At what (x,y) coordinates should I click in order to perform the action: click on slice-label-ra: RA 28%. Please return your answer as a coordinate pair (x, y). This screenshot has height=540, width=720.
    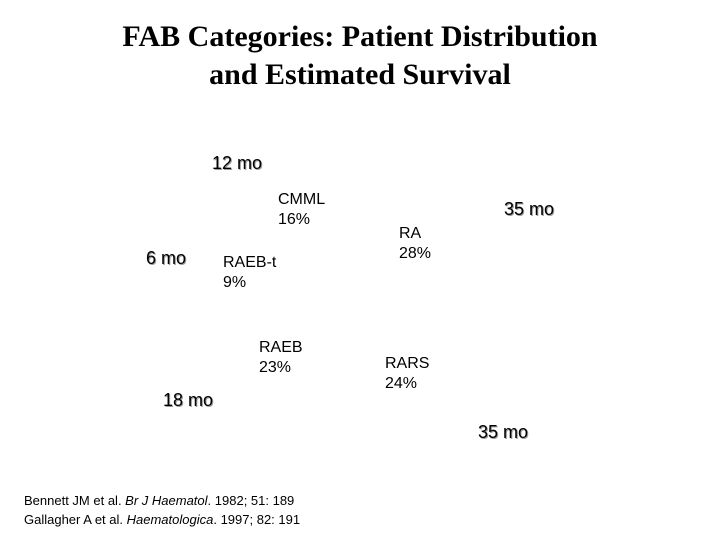
    Looking at the image, I should click on (415, 244).